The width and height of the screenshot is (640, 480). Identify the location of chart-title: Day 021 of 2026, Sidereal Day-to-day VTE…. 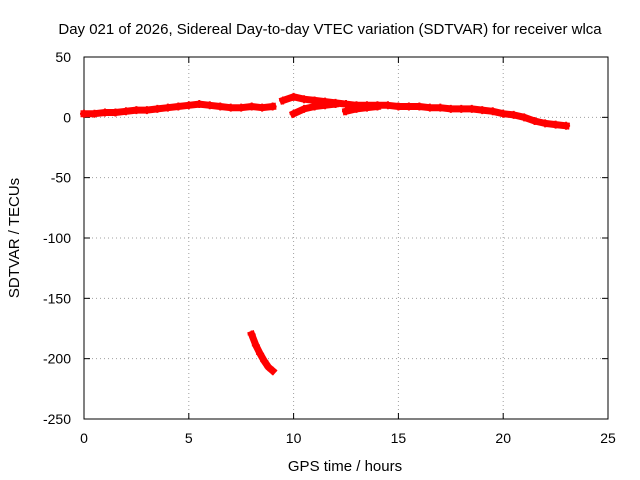
(330, 29).